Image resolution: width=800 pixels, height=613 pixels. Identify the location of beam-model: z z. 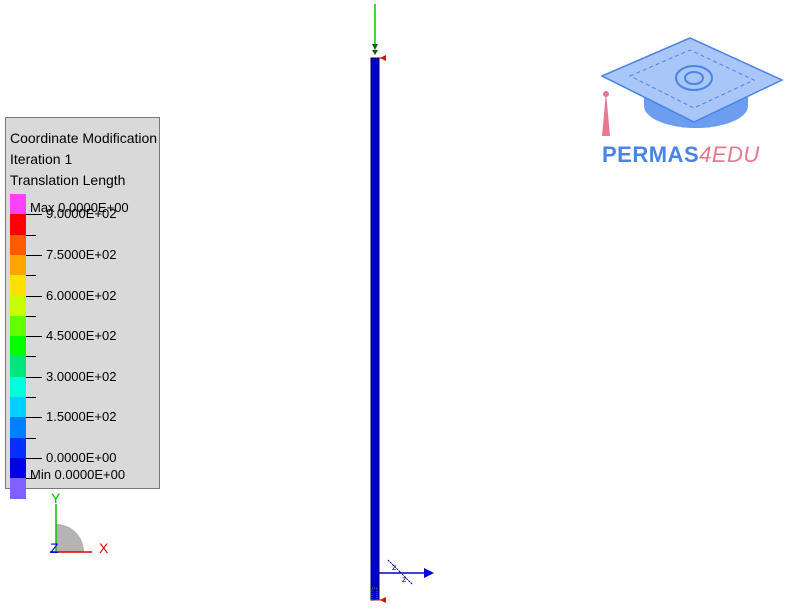
(405, 304).